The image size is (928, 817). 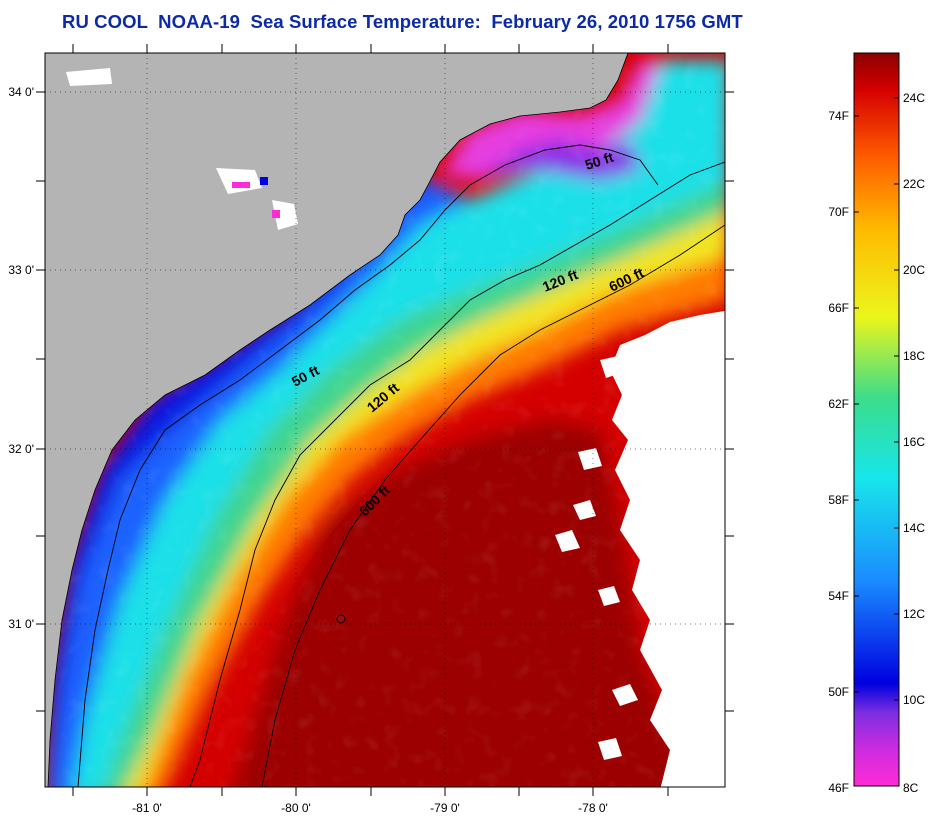 I want to click on cb-label-46f: 46F, so click(x=838, y=788).